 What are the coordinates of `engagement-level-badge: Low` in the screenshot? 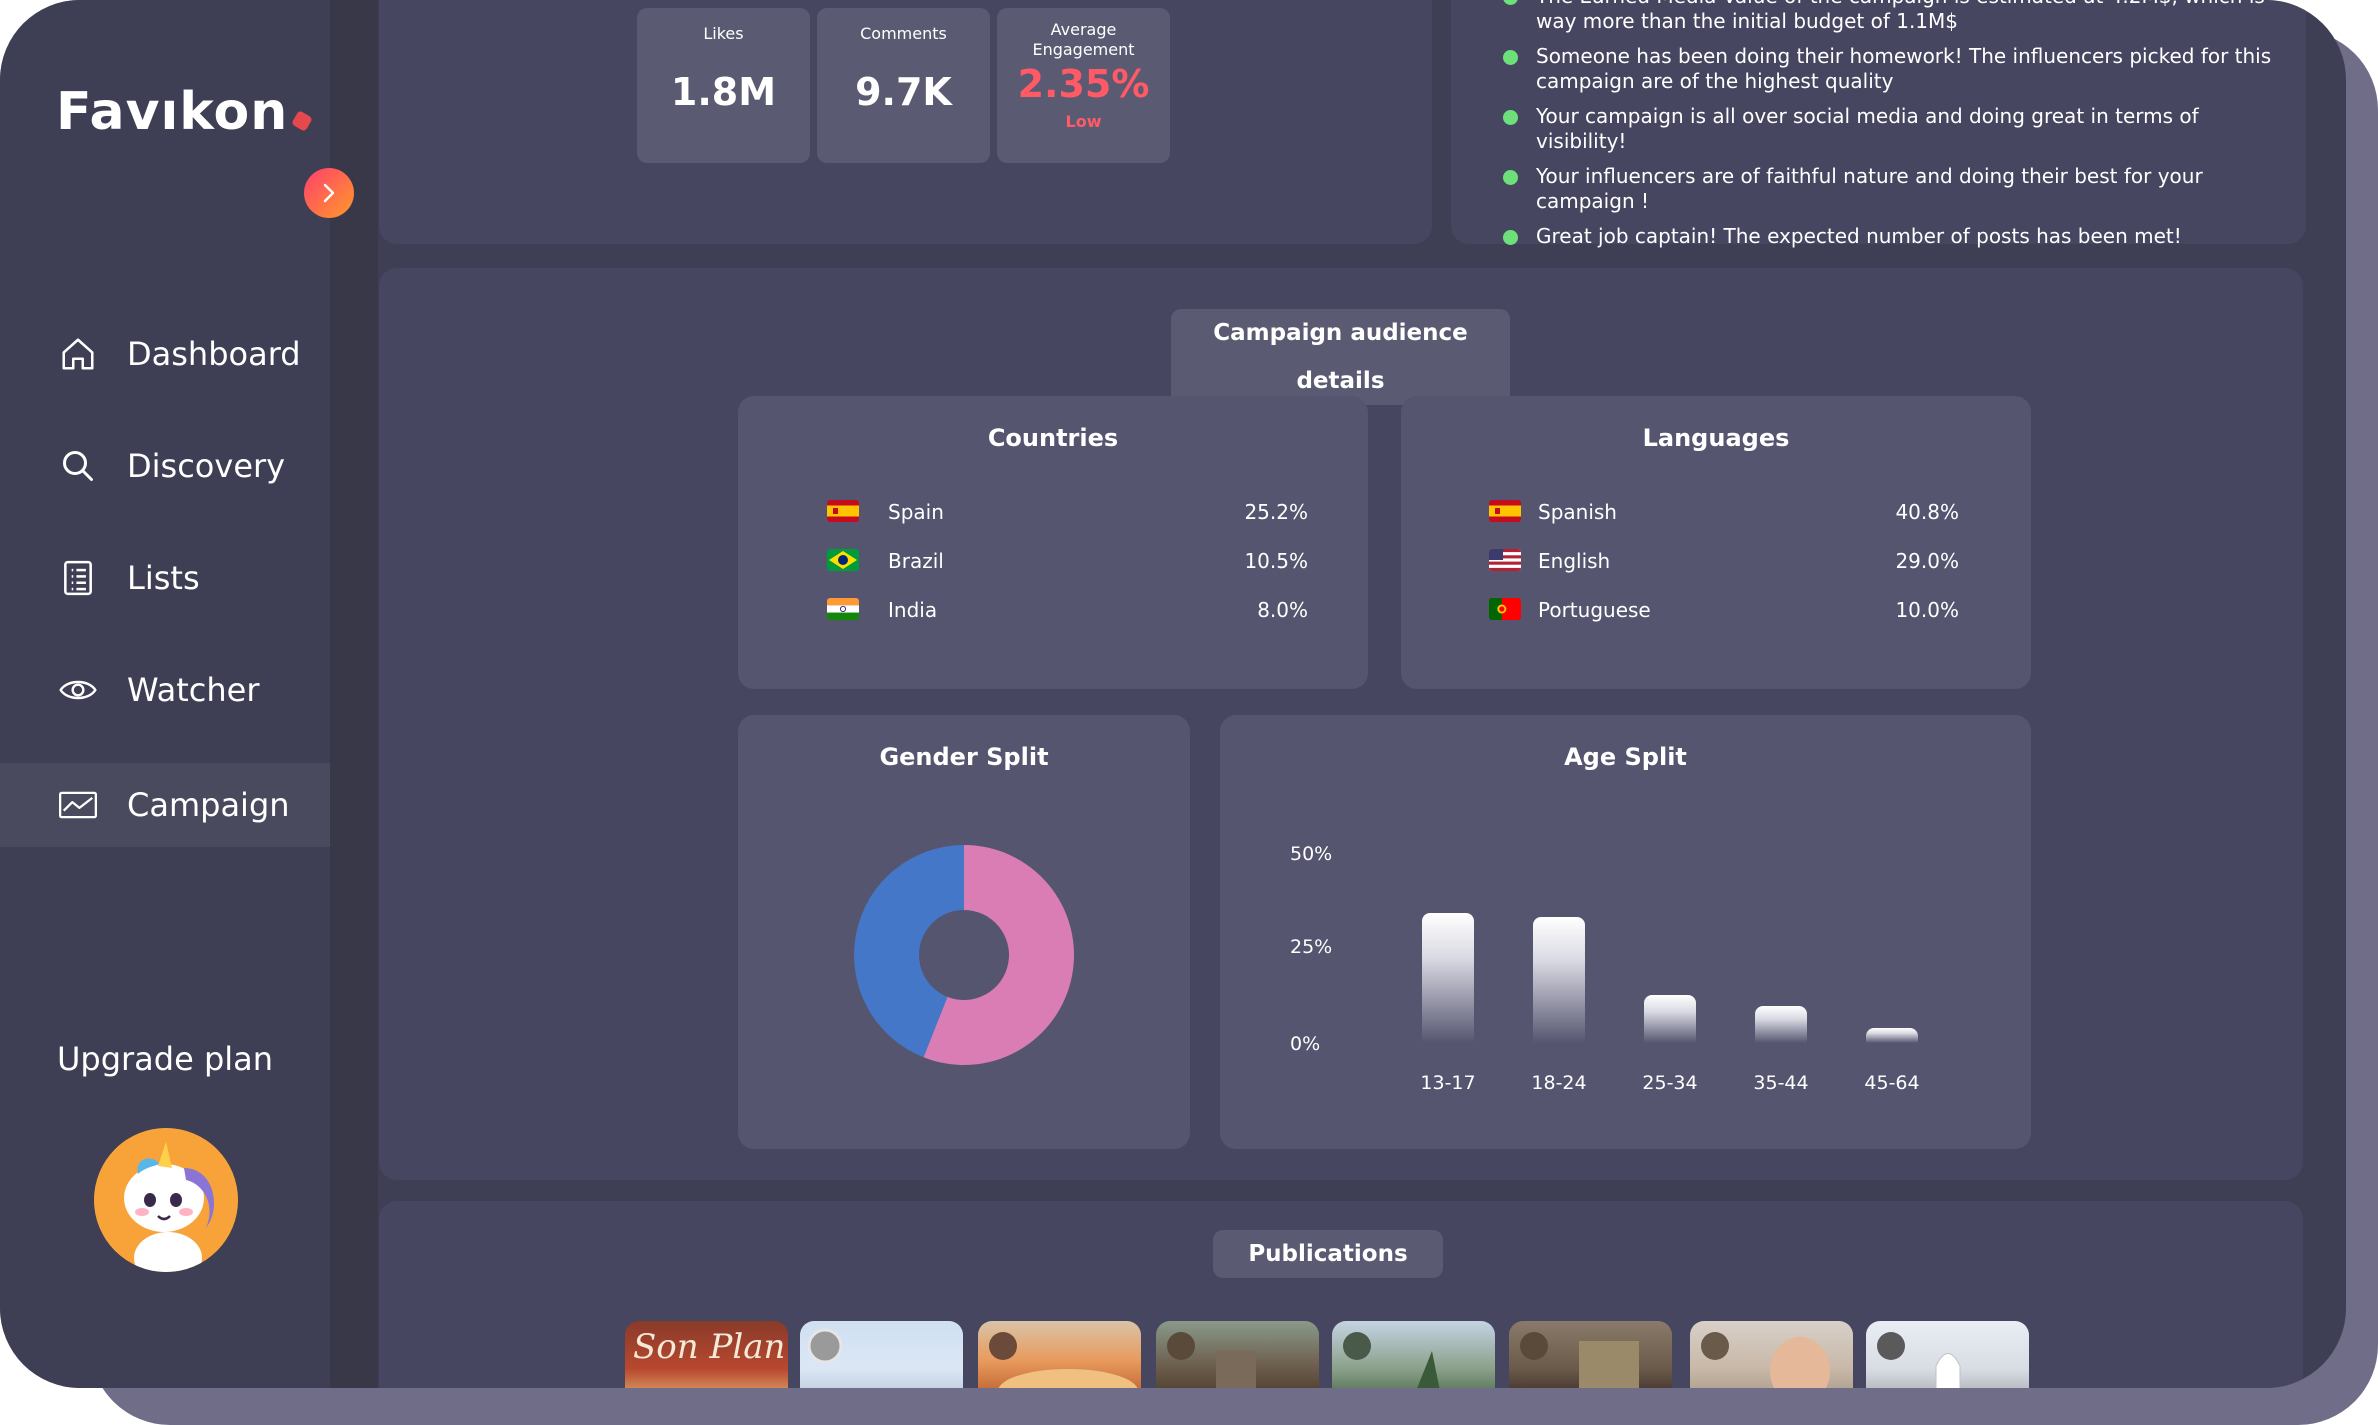 It's located at (1083, 121).